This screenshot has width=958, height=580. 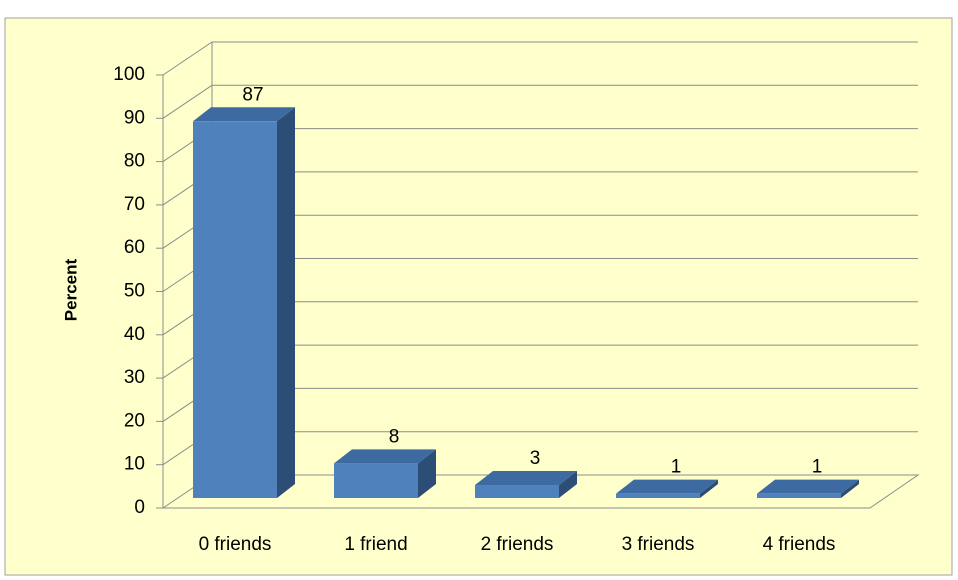 What do you see at coordinates (139, 507) in the screenshot?
I see `y-tick-label: 0` at bounding box center [139, 507].